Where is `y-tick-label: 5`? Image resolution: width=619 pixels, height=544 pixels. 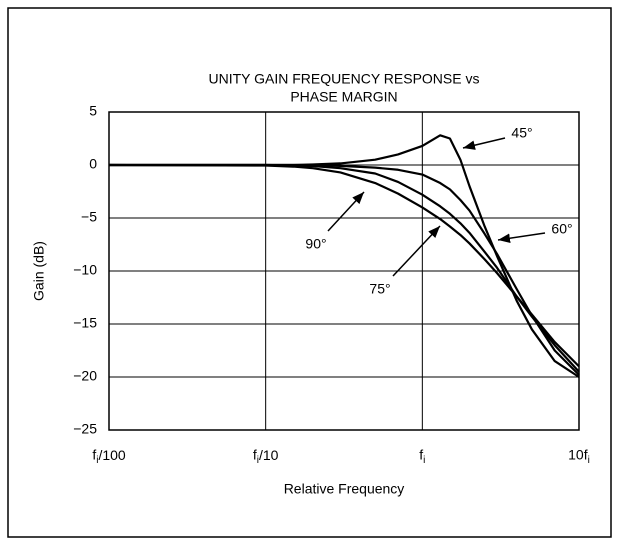
y-tick-label: 5 is located at coordinates (93, 111).